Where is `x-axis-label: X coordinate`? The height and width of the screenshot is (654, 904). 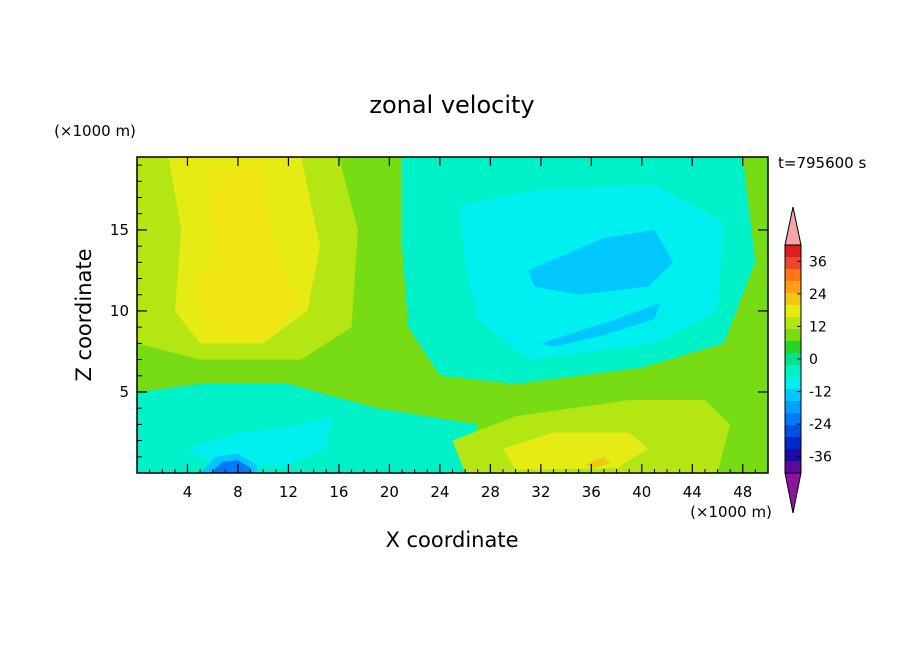
x-axis-label: X coordinate is located at coordinates (451, 540).